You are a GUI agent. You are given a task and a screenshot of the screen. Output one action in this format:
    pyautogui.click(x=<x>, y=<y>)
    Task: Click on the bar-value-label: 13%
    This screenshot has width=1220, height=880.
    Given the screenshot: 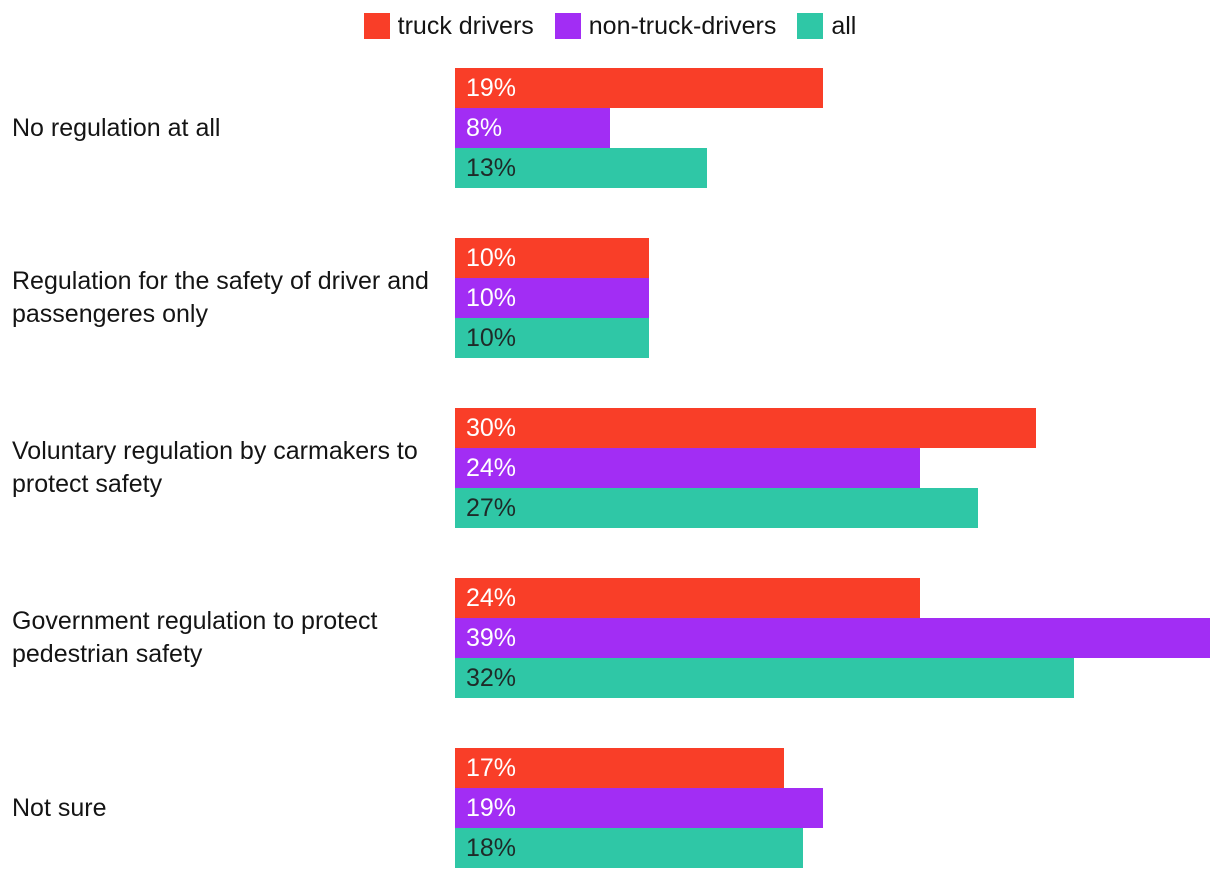 What is the action you would take?
    pyautogui.click(x=491, y=167)
    